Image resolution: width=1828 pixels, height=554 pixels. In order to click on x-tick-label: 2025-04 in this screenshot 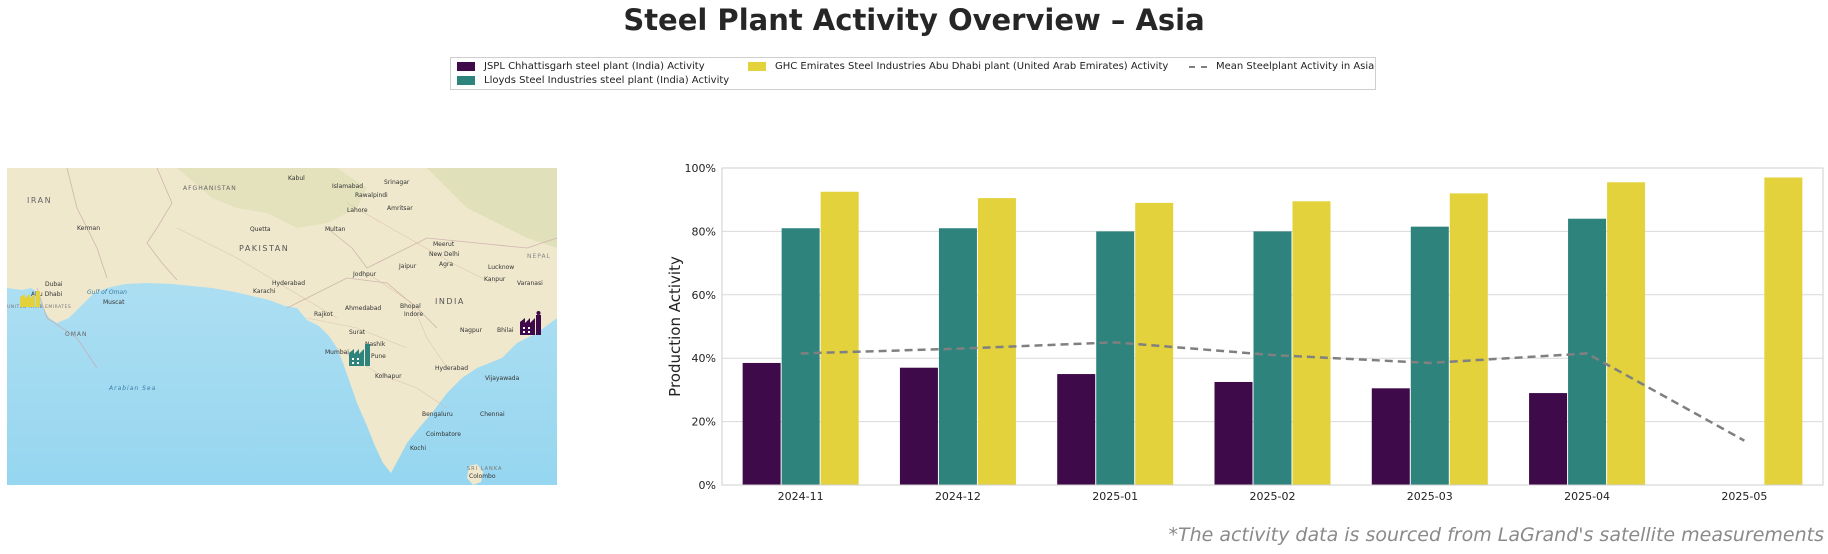, I will do `click(1587, 496)`.